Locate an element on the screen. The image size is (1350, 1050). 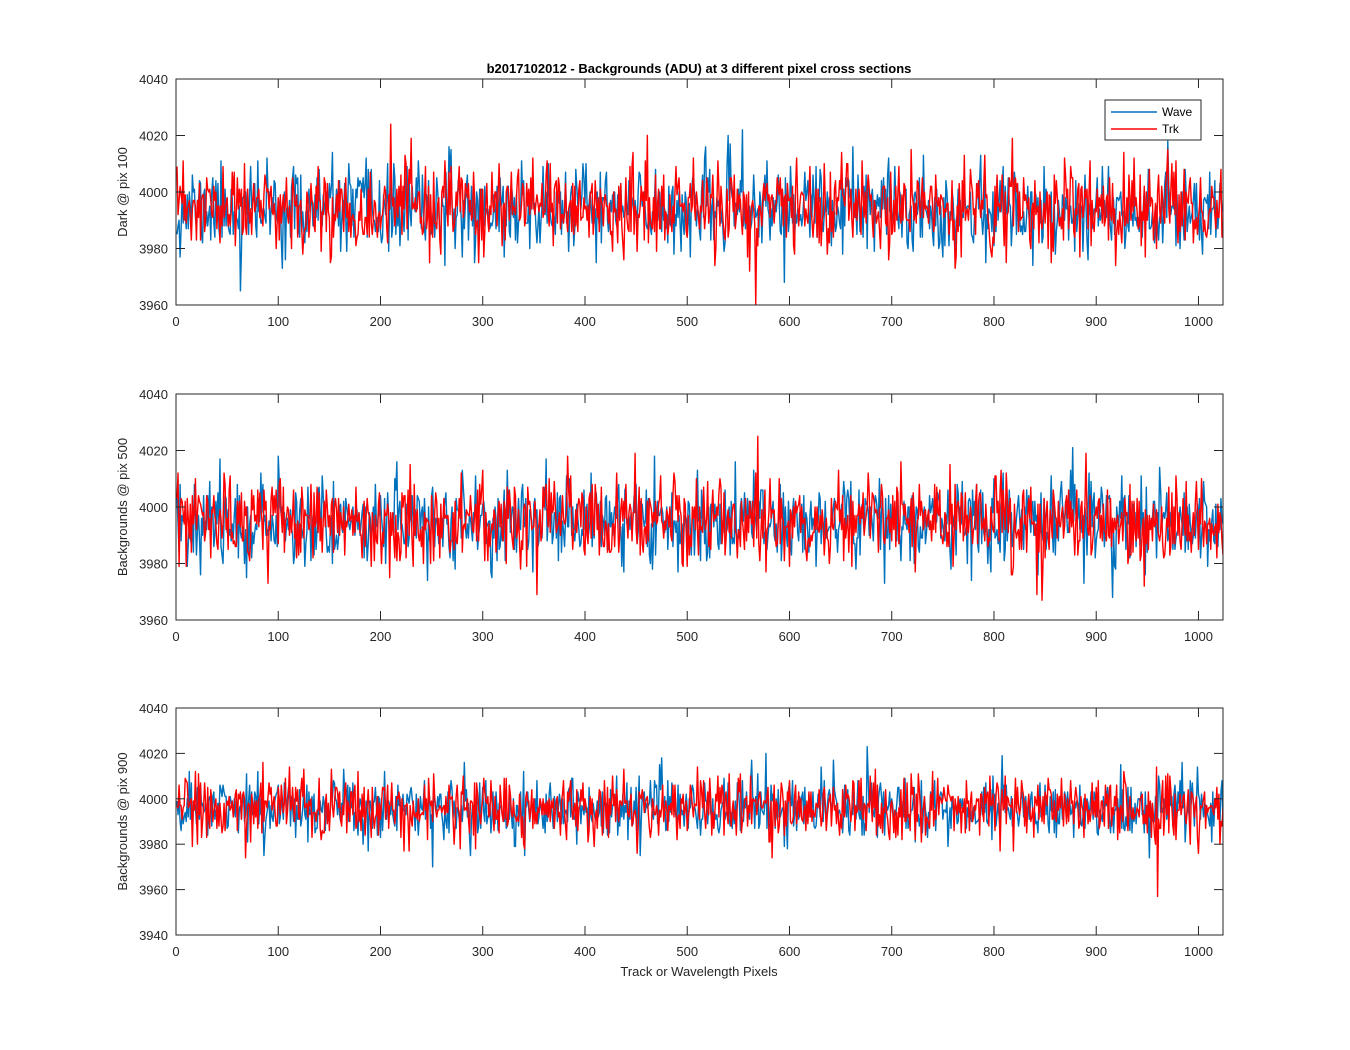
legend-box is located at coordinates (1153, 120).